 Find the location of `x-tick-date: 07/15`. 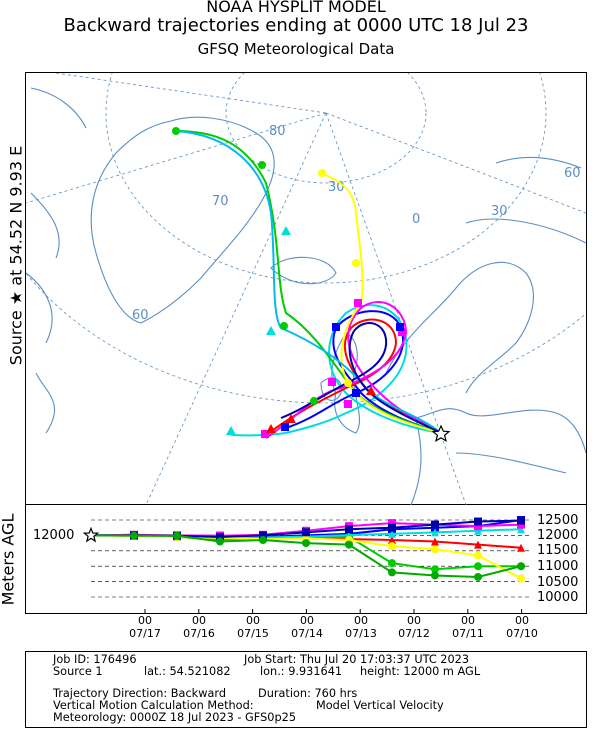

x-tick-date: 07/15 is located at coordinates (253, 633).